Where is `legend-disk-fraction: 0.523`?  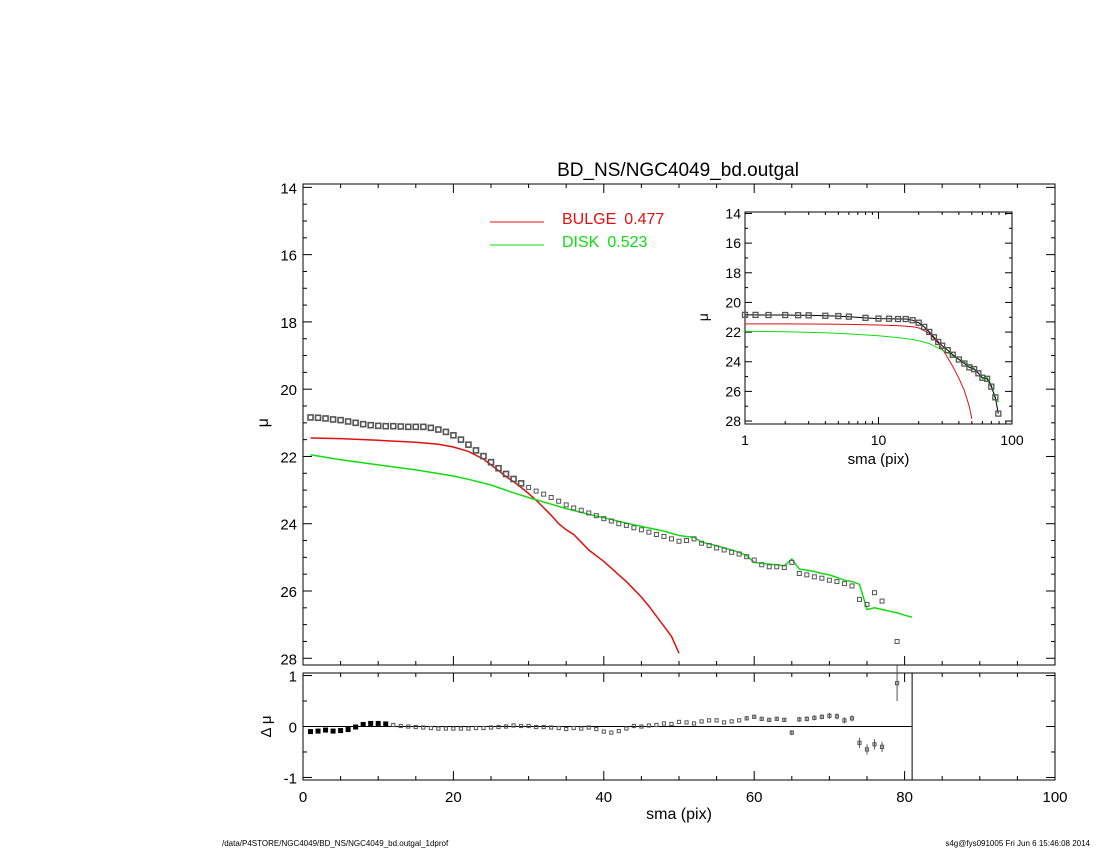 legend-disk-fraction: 0.523 is located at coordinates (627, 242).